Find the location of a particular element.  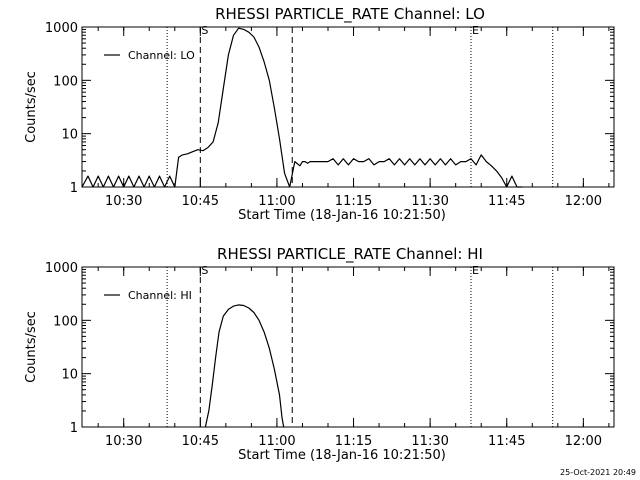

panel1-title: RHESSI PARTICLE_RATE Channel: LO is located at coordinates (350, 14).